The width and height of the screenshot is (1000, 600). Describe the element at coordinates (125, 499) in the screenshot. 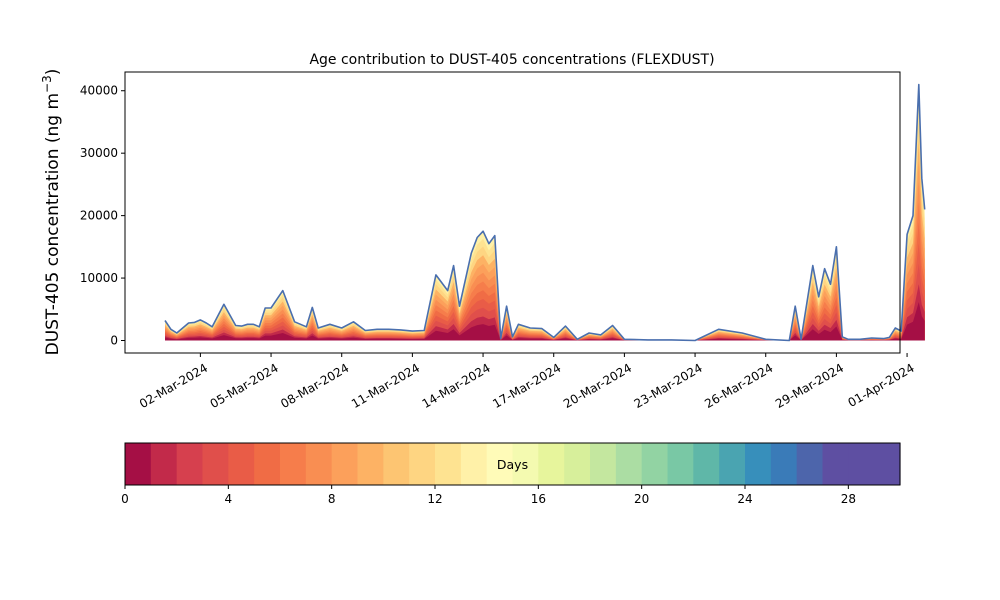

I see `colorbar-tick-label: 0` at that location.